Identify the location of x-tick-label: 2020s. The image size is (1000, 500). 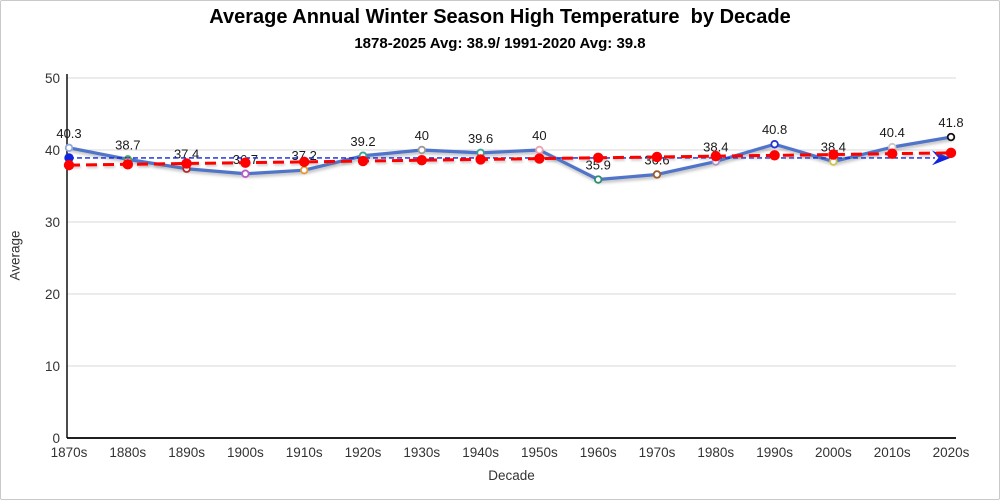
(951, 452).